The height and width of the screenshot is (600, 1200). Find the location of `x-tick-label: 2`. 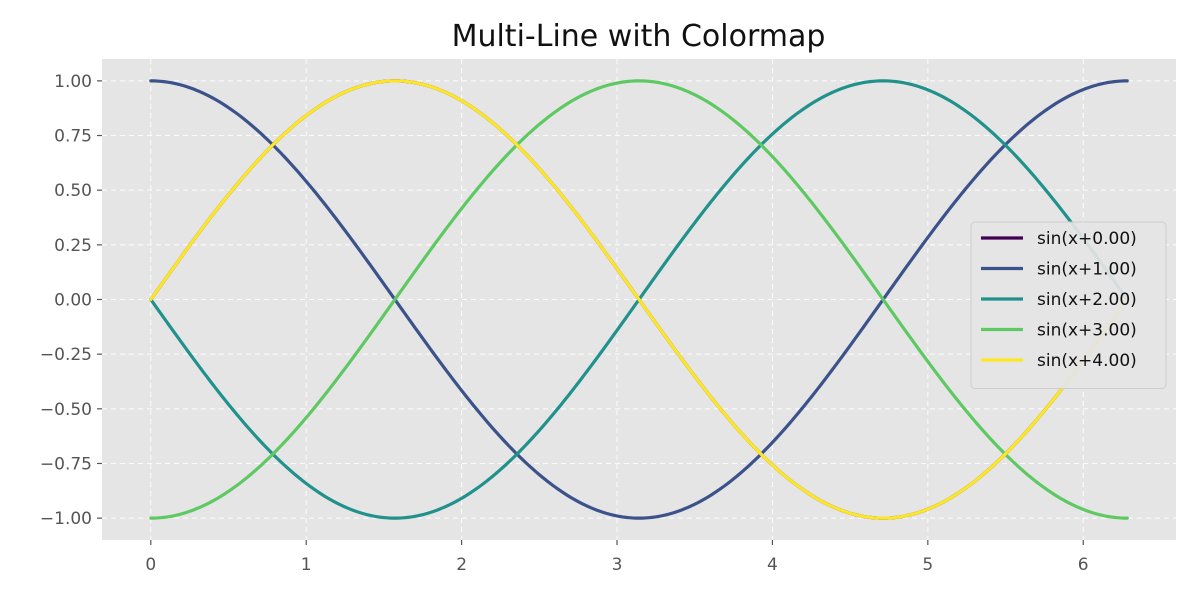

x-tick-label: 2 is located at coordinates (461, 565).